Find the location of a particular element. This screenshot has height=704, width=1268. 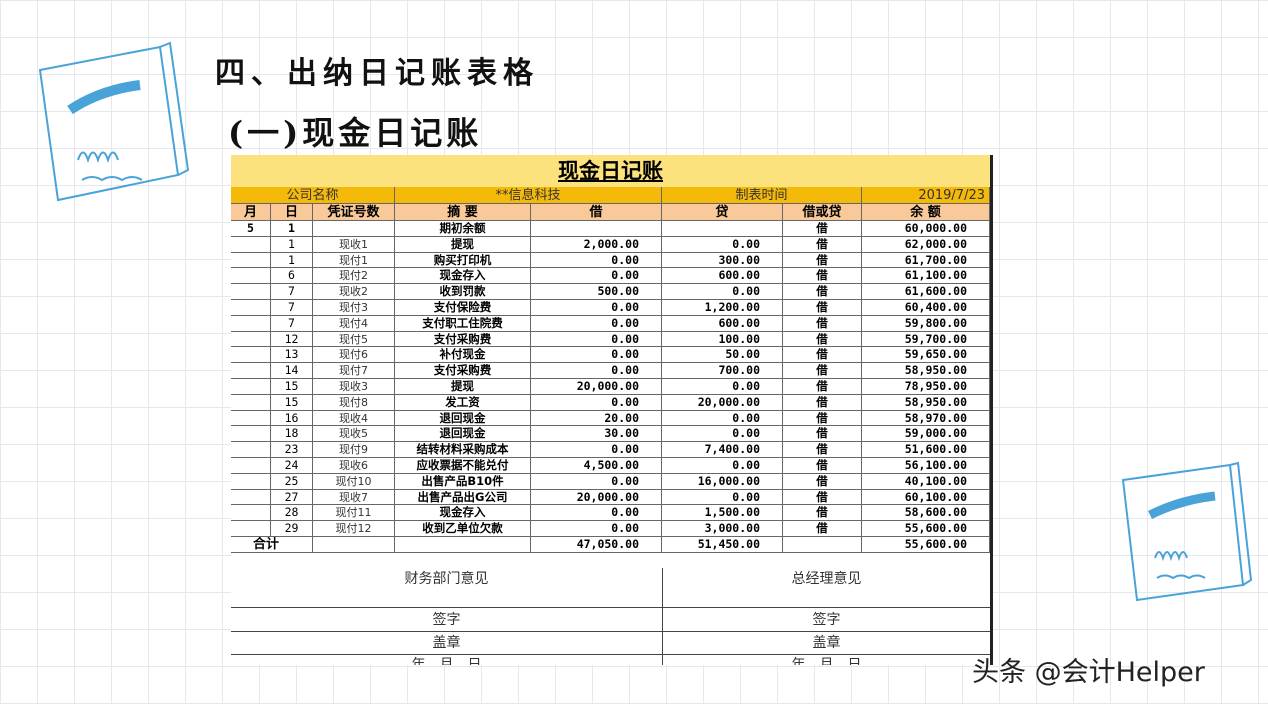

day-cell: 28 is located at coordinates (292, 513).